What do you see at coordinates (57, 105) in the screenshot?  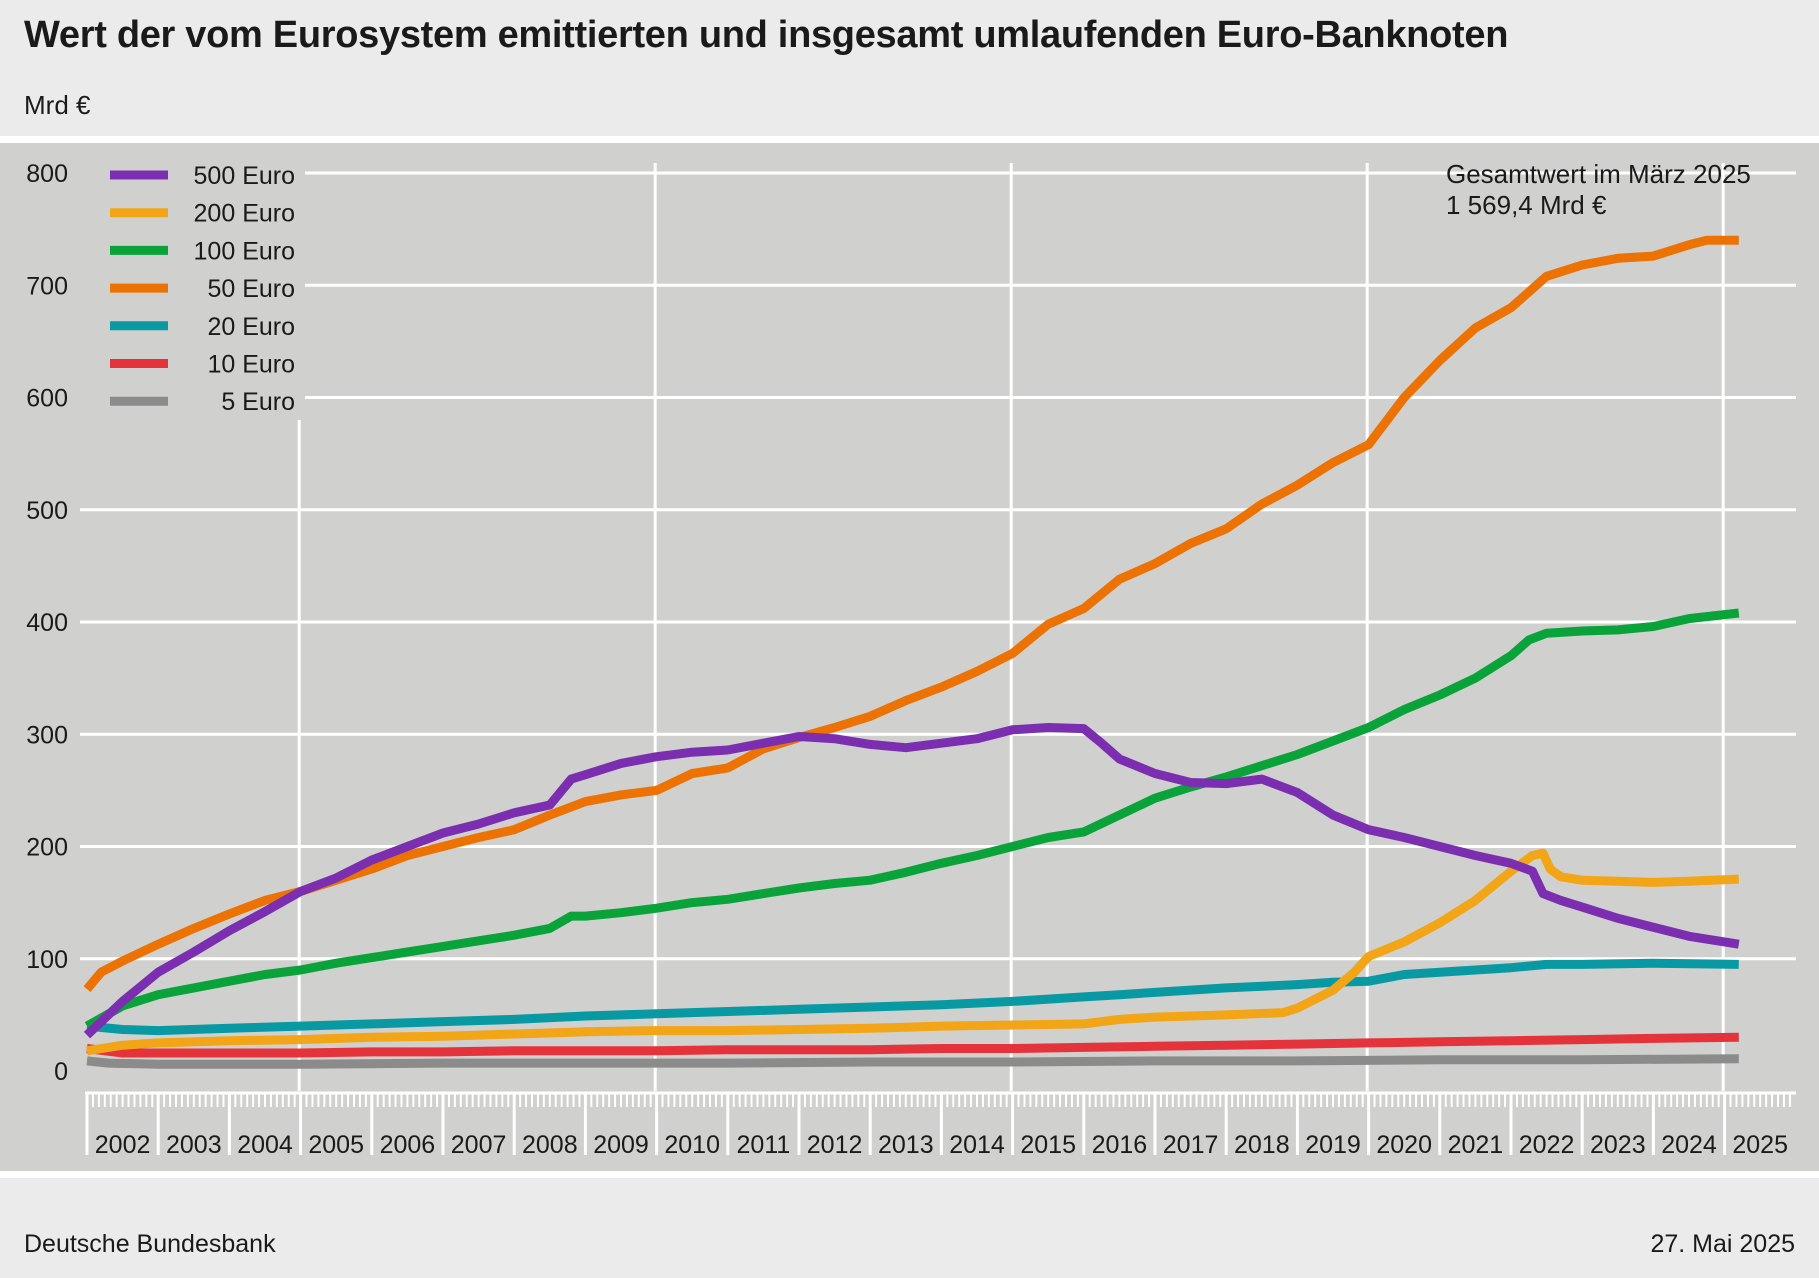 I see `unit-label: Mrd €` at bounding box center [57, 105].